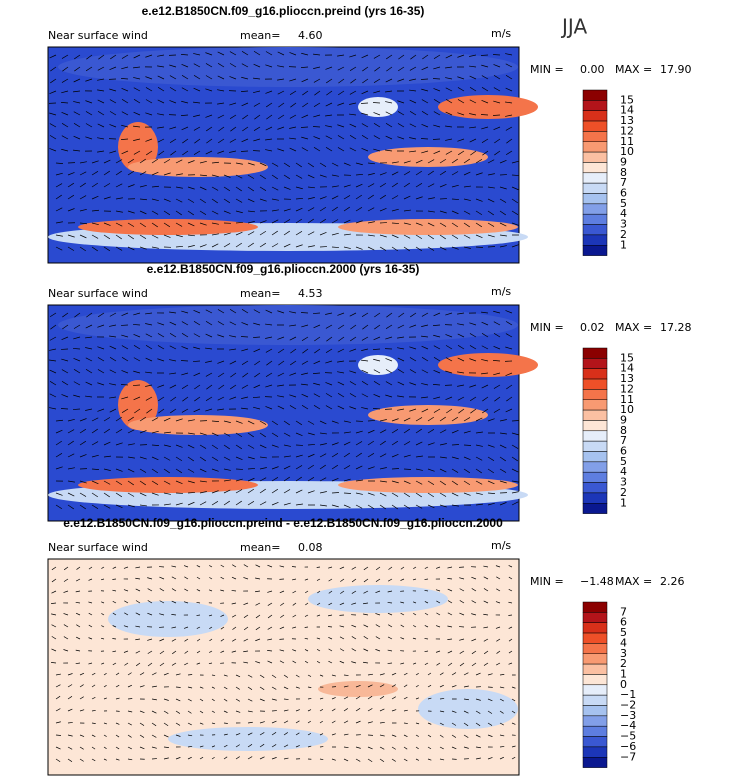 The image size is (733, 776). Describe the element at coordinates (547, 581) in the screenshot. I see `min-label: MIN =` at that location.